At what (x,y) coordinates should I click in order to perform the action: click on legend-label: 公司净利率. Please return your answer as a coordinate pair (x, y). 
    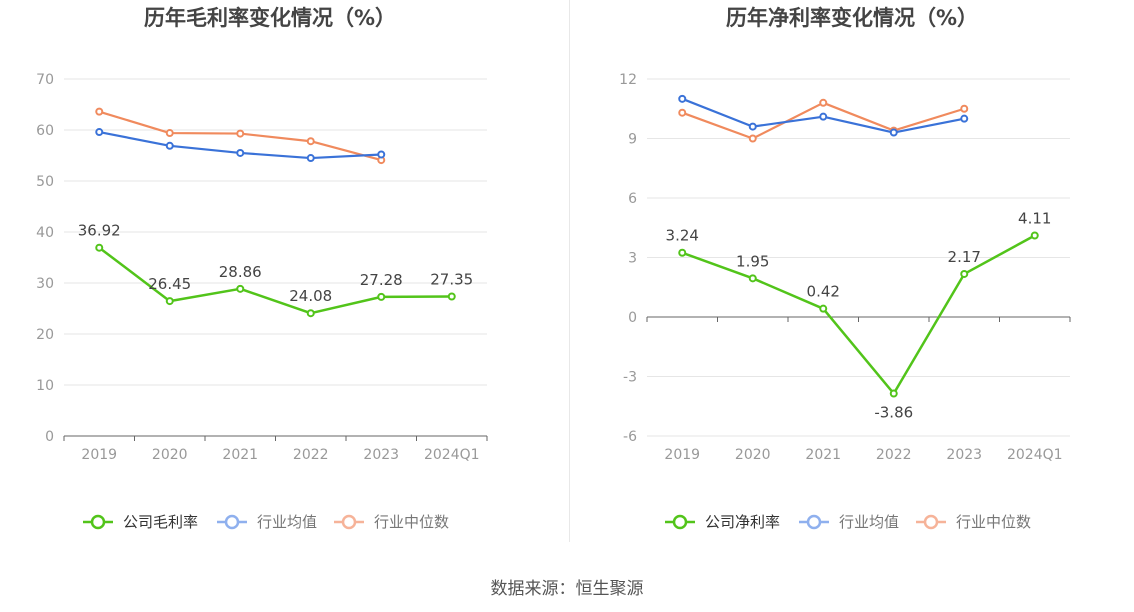
    Looking at the image, I should click on (742, 522).